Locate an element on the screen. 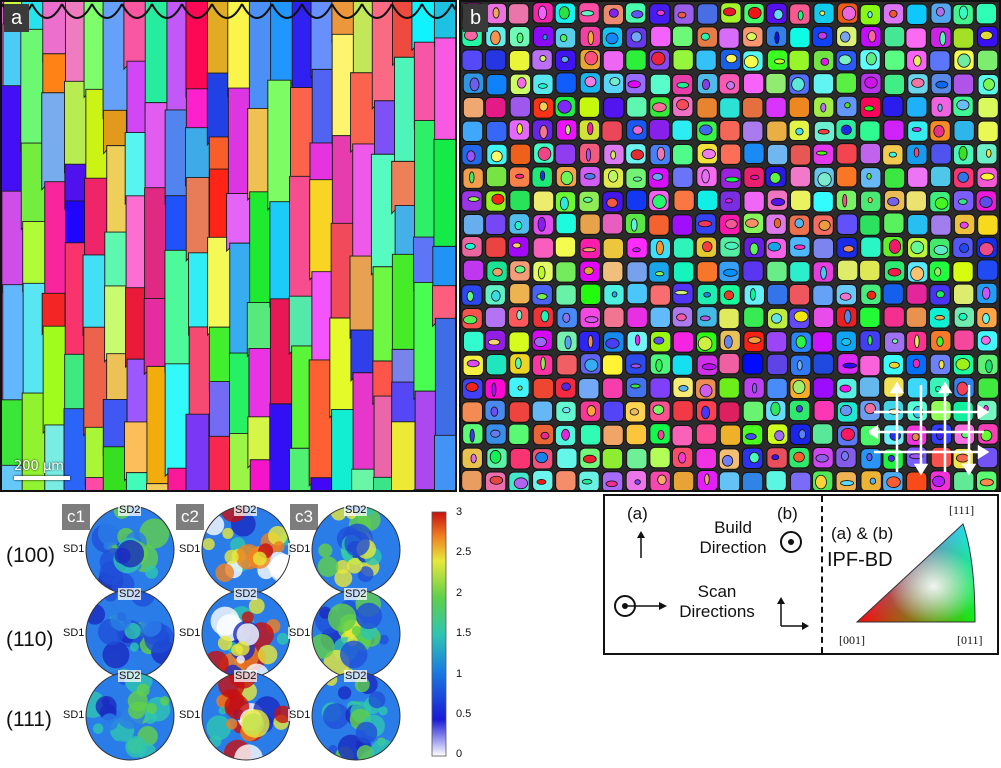  ipf-corner-111: [111] is located at coordinates (962, 510).